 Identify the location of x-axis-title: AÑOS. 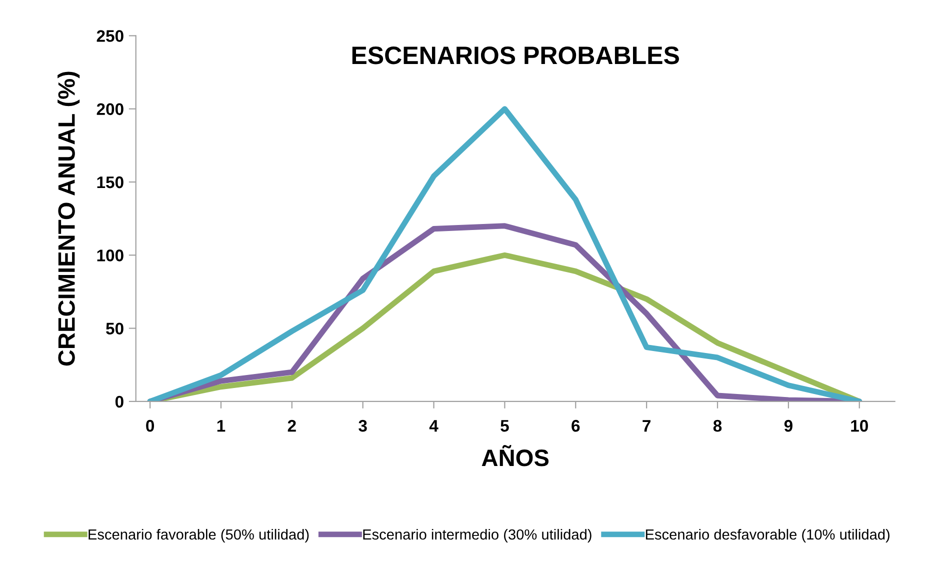
(515, 455).